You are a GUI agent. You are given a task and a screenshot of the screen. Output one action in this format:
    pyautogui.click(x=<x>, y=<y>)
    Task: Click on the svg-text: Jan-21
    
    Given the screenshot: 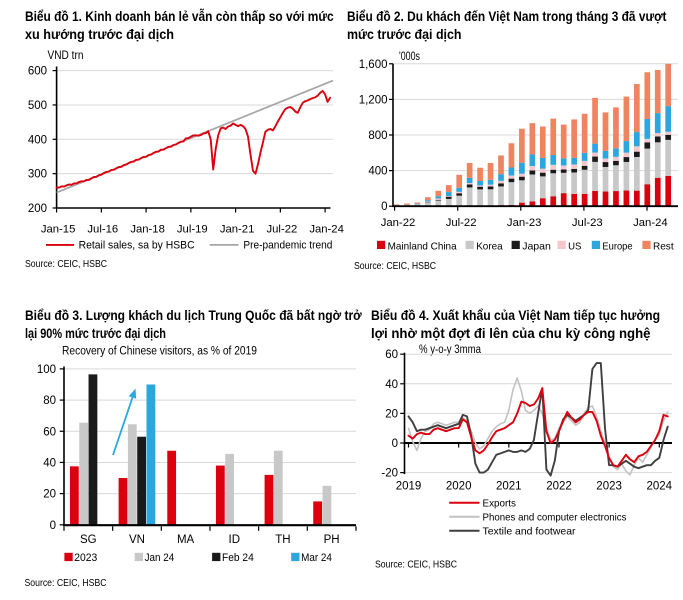 What is the action you would take?
    pyautogui.click(x=237, y=230)
    